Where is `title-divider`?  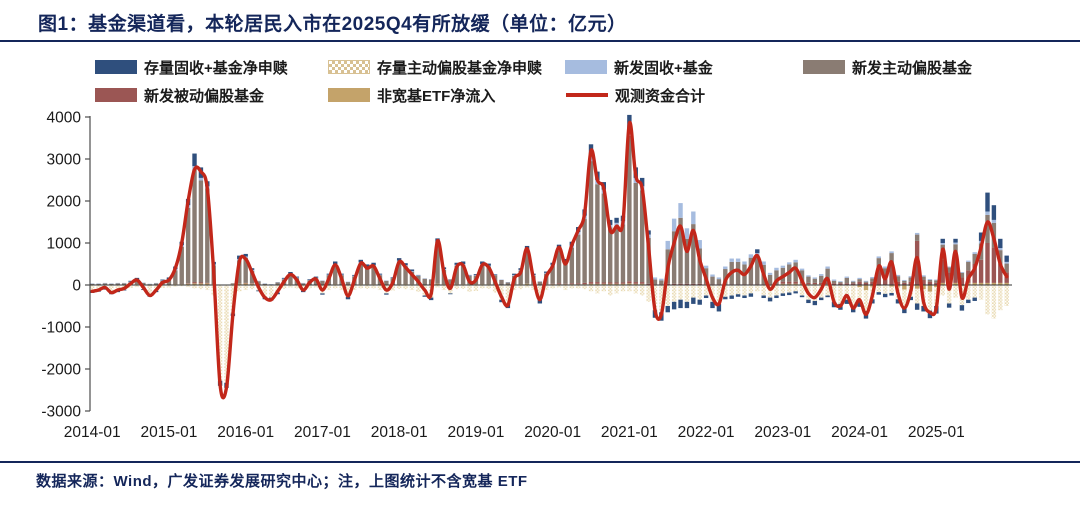
title-divider is located at coordinates (540, 41).